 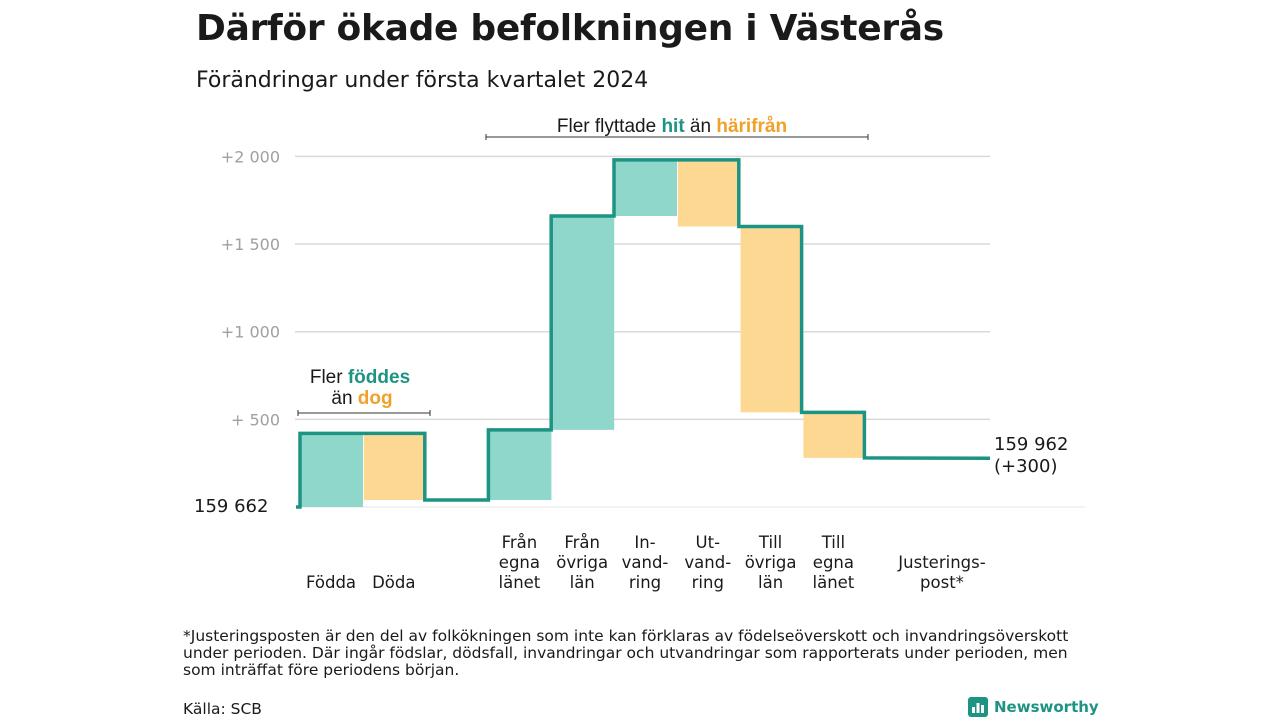 I want to click on annotation-born-part-0: Fler, so click(x=329, y=377).